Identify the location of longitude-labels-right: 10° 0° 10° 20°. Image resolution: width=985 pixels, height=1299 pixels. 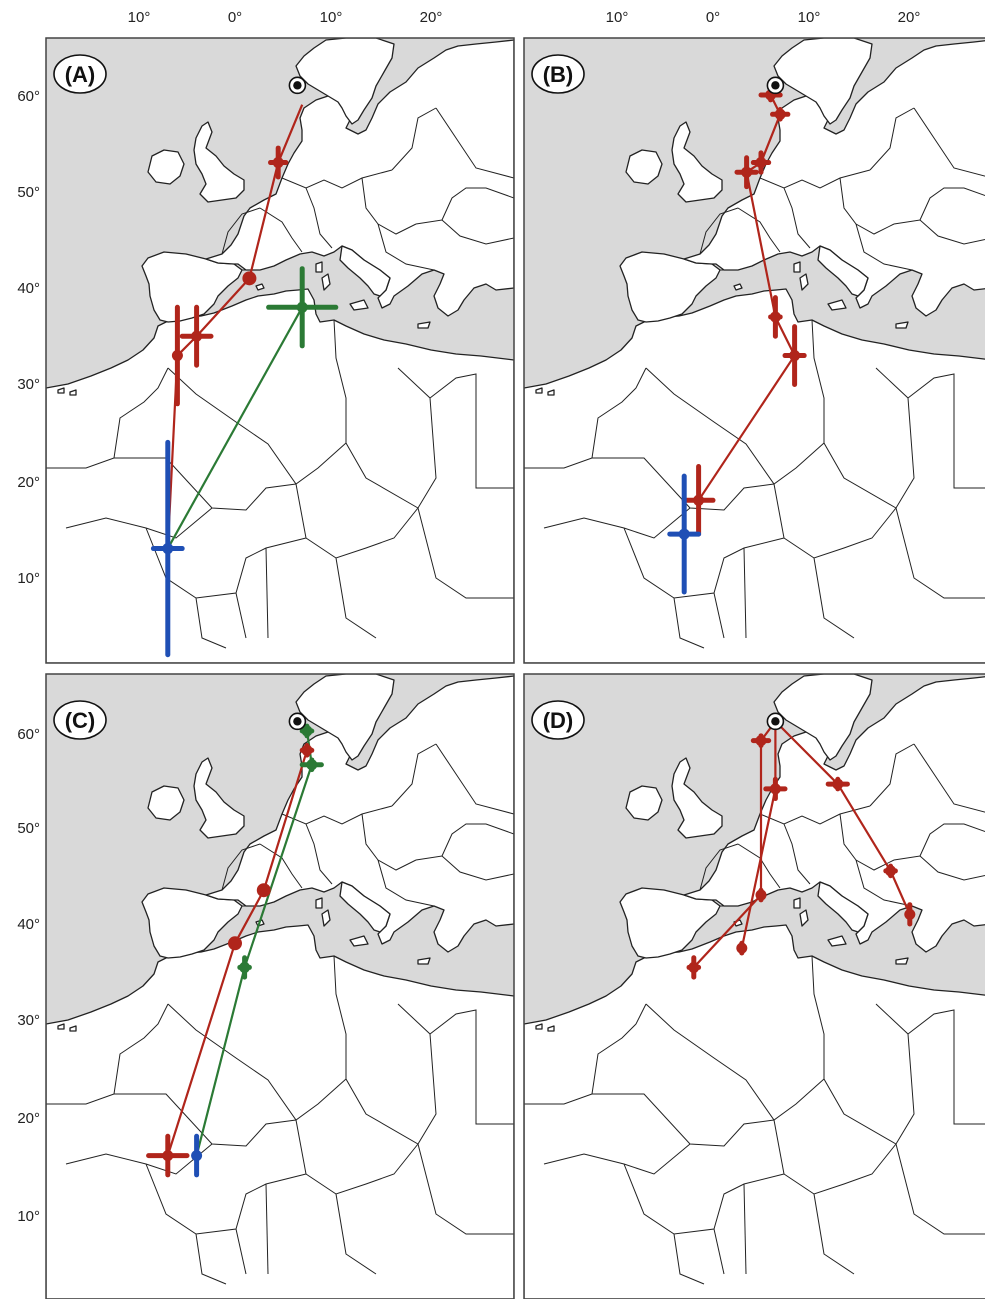
(763, 17).